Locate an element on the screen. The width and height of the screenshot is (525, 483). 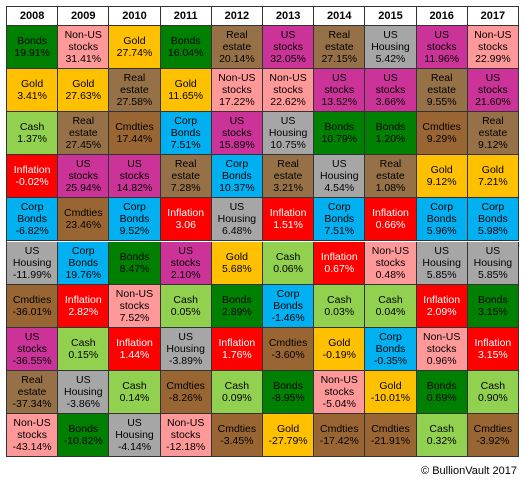
year-header: 2015 is located at coordinates (391, 16).